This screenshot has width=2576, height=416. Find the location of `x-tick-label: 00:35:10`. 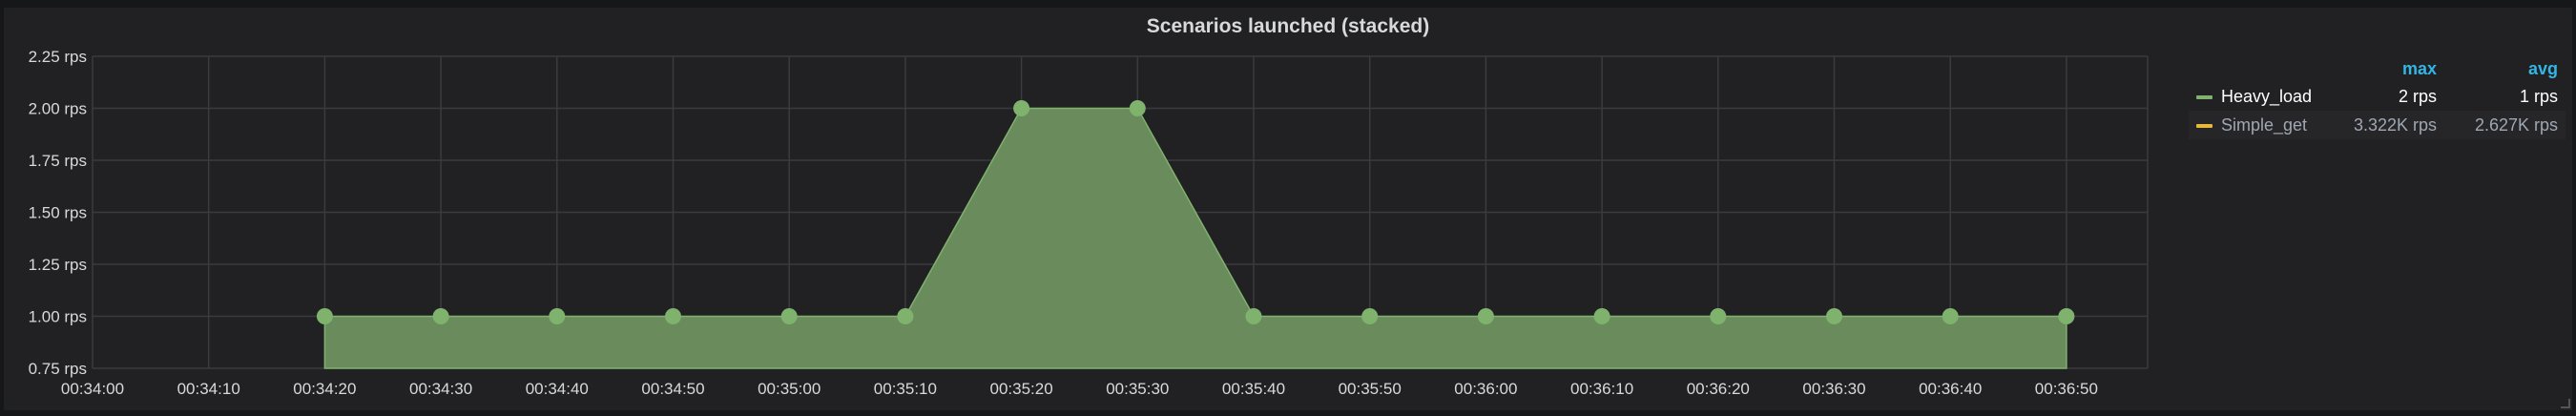

x-tick-label: 00:35:10 is located at coordinates (905, 389).